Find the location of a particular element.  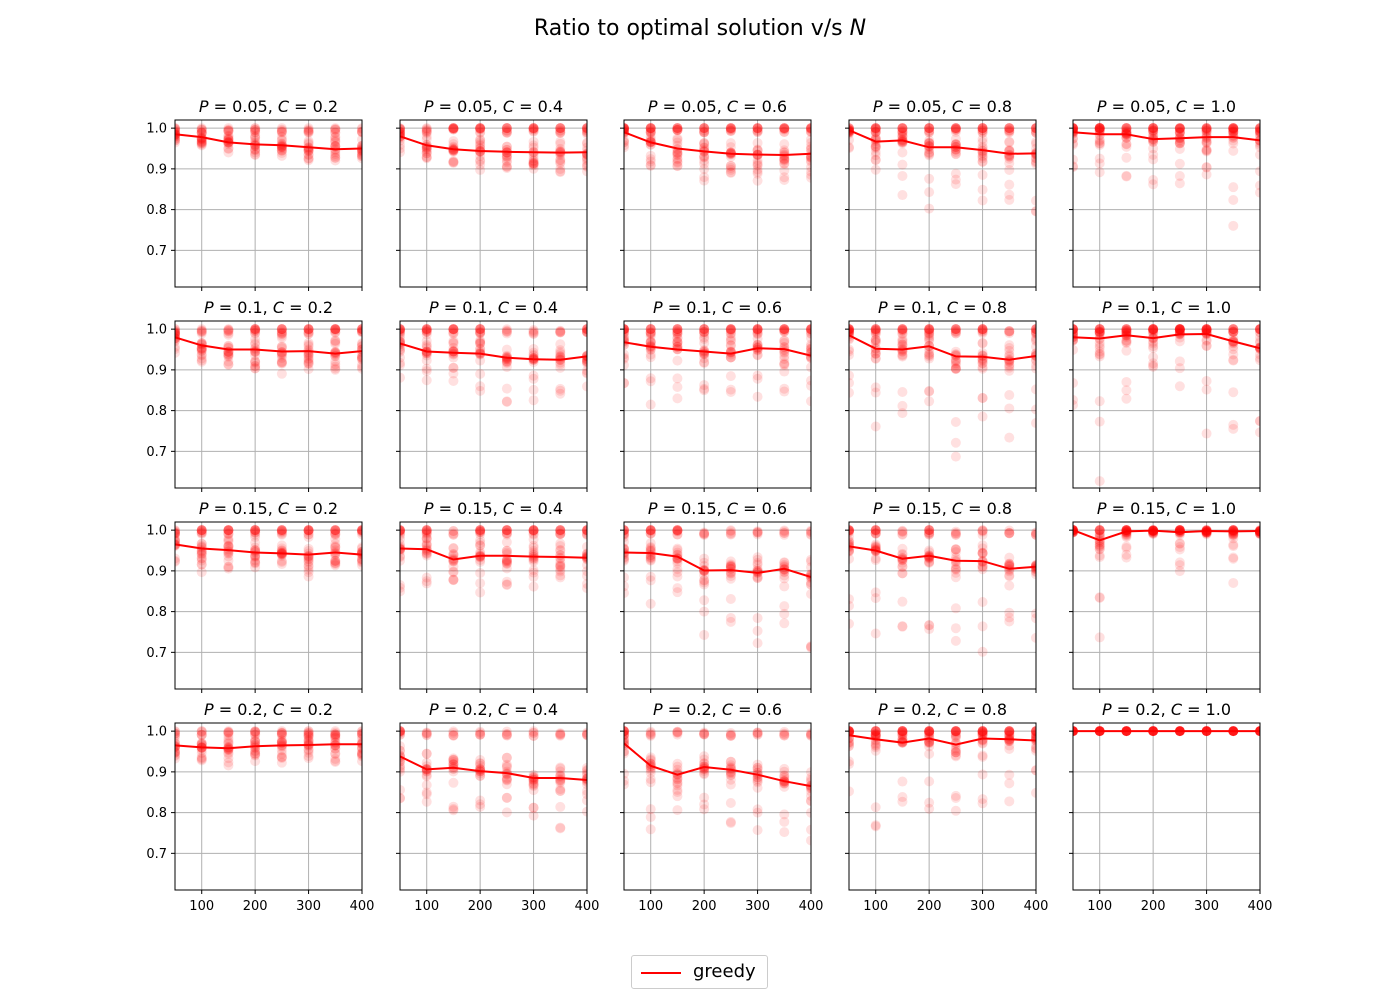

subplot-2: P = 0.05, C = 0.4 is located at coordinates (492, 194).